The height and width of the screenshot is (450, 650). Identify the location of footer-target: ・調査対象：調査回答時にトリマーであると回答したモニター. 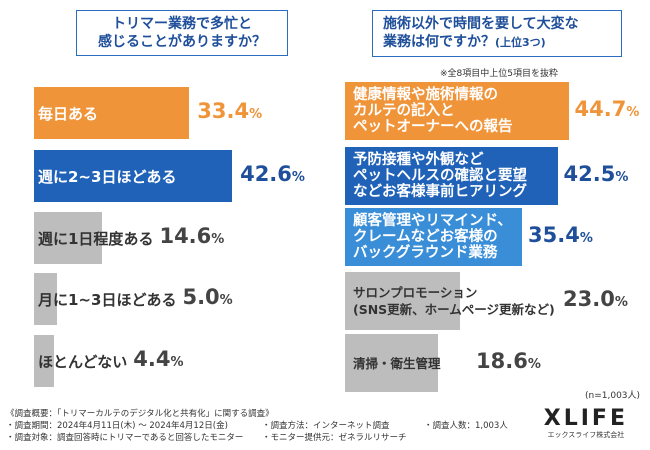
(125, 438).